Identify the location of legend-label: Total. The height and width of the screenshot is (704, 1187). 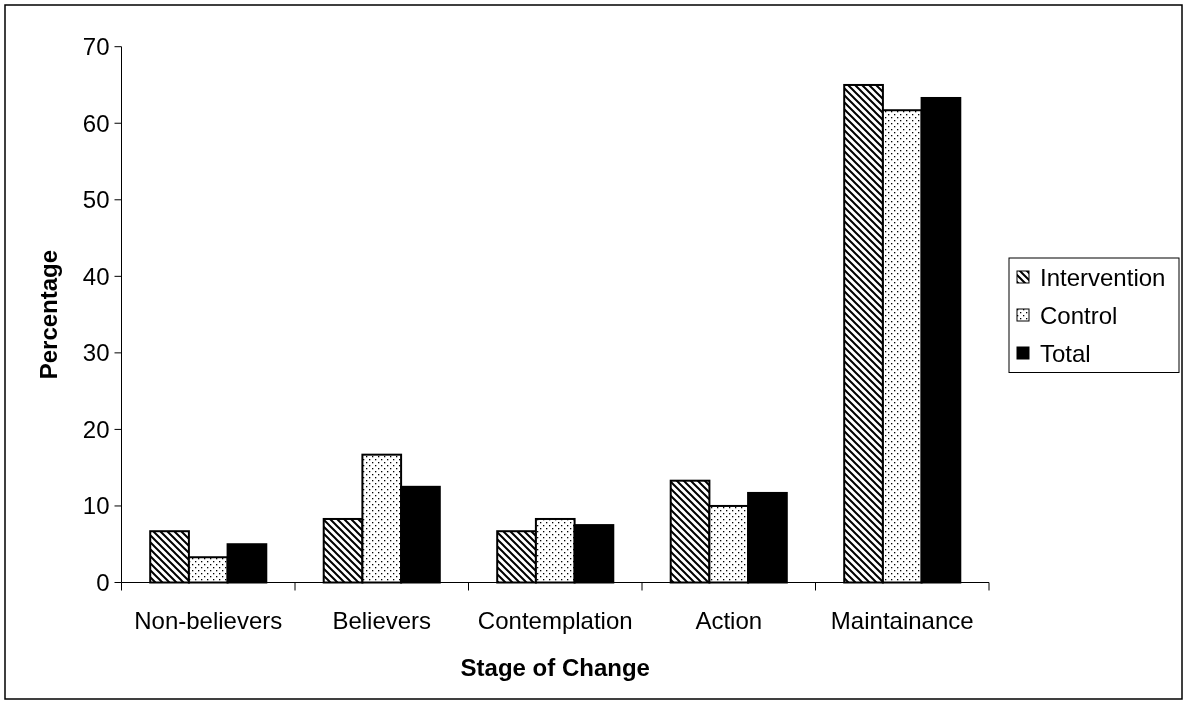
(1065, 353).